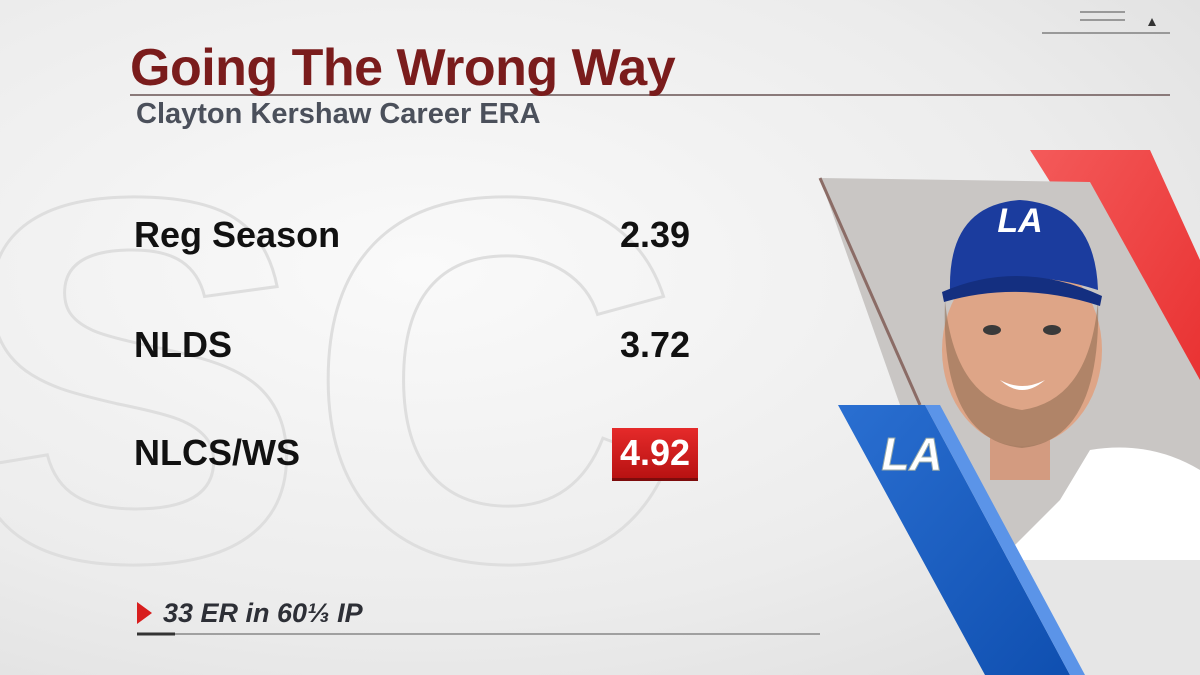 This screenshot has height=675, width=1200. I want to click on panel-edge, so click(870, 291).